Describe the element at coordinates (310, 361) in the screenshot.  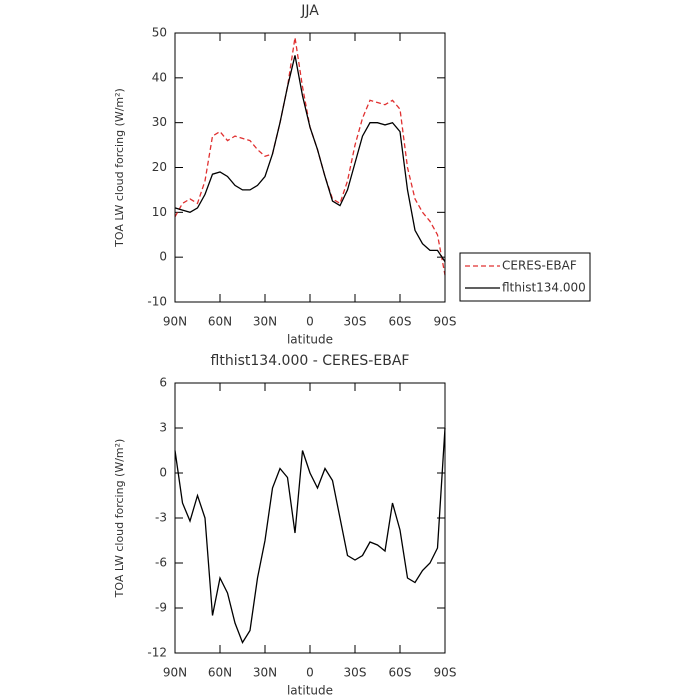
I see `chart-title: flthist134.000 - CERES-EBAF` at that location.